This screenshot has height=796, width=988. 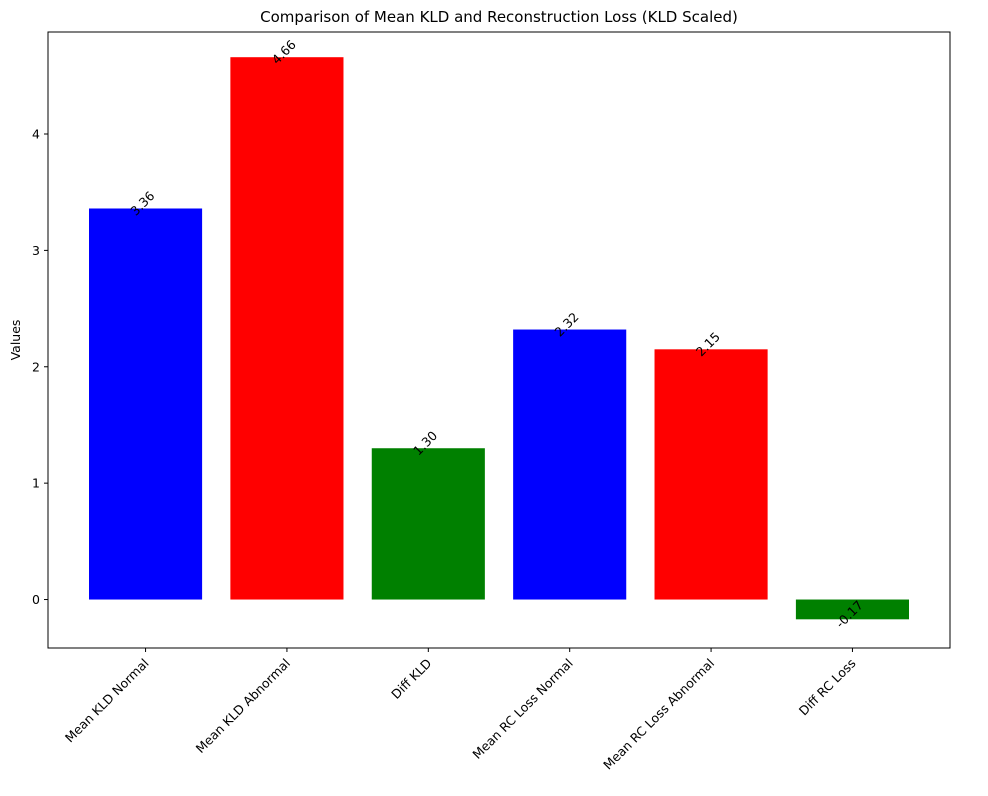 I want to click on y-tick-label: 2, so click(x=36, y=366).